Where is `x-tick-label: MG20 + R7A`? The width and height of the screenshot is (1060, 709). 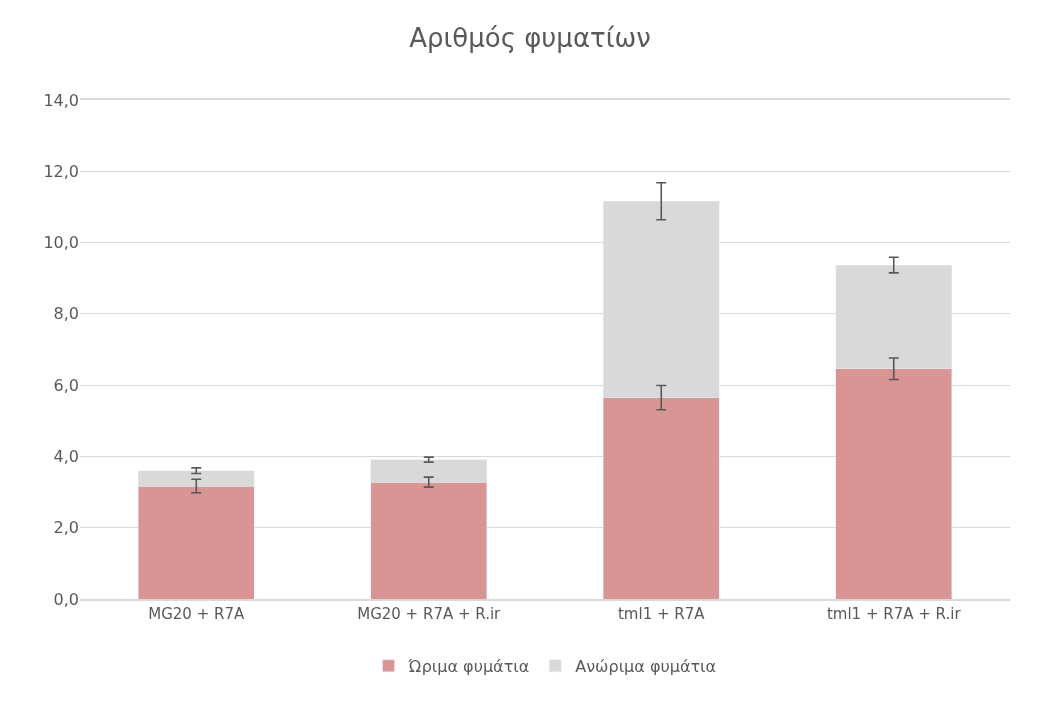
x-tick-label: MG20 + R7A is located at coordinates (196, 613).